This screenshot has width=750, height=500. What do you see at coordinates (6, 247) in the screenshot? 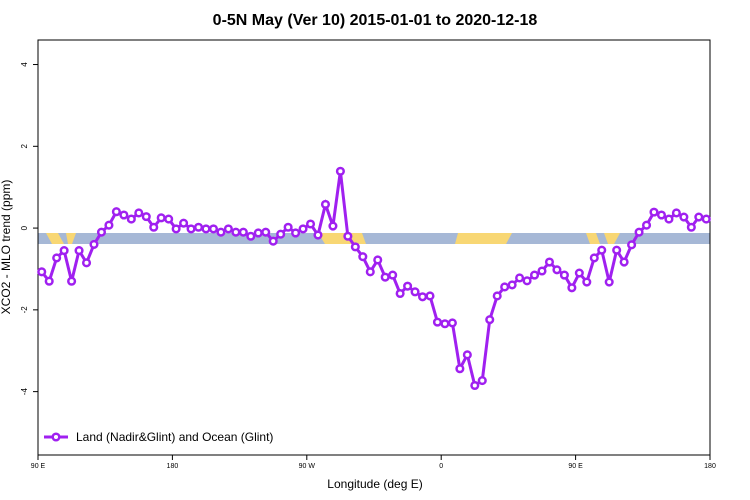
I see `y-axis-label: XCO2 - MLO trend (ppm)` at bounding box center [6, 247].